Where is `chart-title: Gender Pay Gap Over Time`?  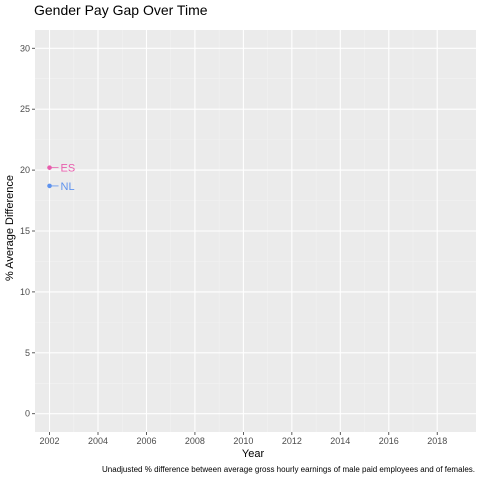 chart-title: Gender Pay Gap Over Time is located at coordinates (121, 10).